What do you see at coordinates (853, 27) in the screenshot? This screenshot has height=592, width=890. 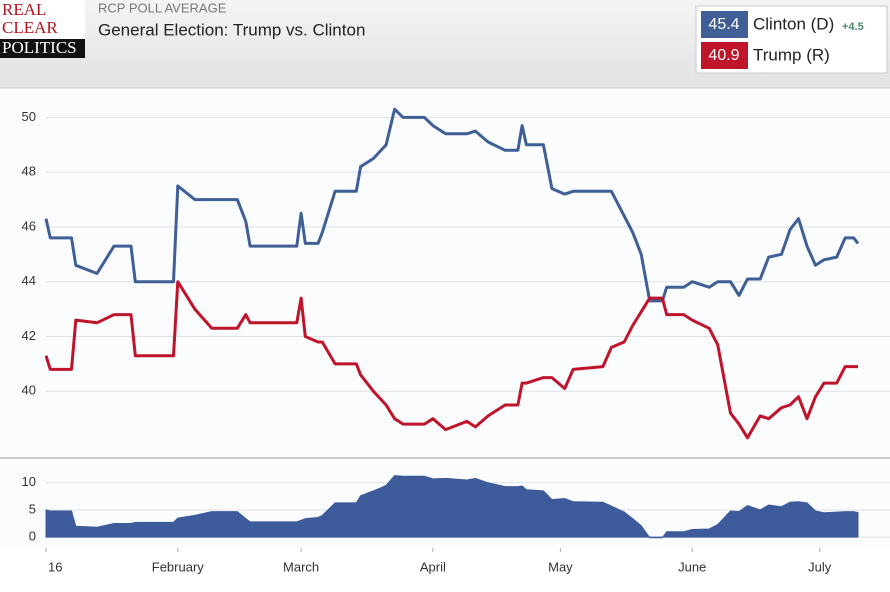 I see `legend-lead: +4.5` at bounding box center [853, 27].